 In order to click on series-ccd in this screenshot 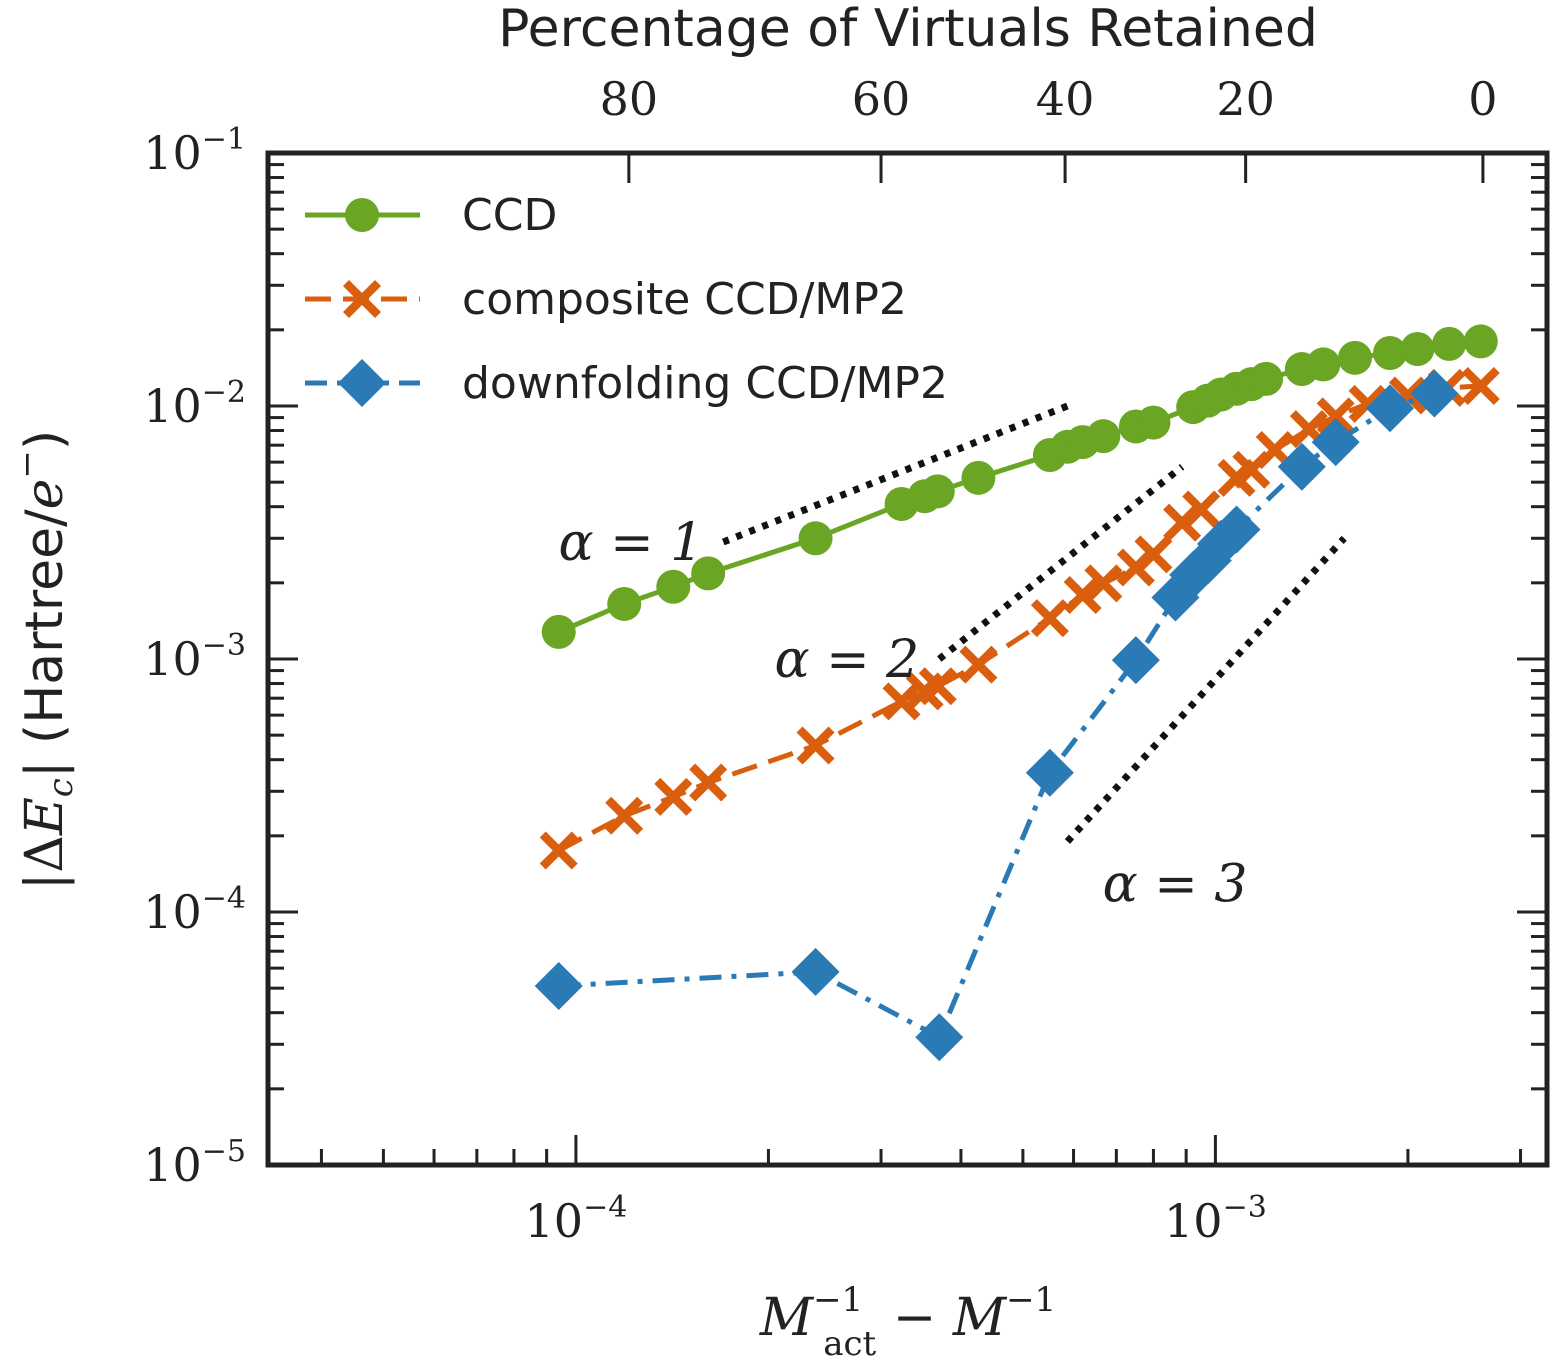, I will do `click(1019, 486)`.